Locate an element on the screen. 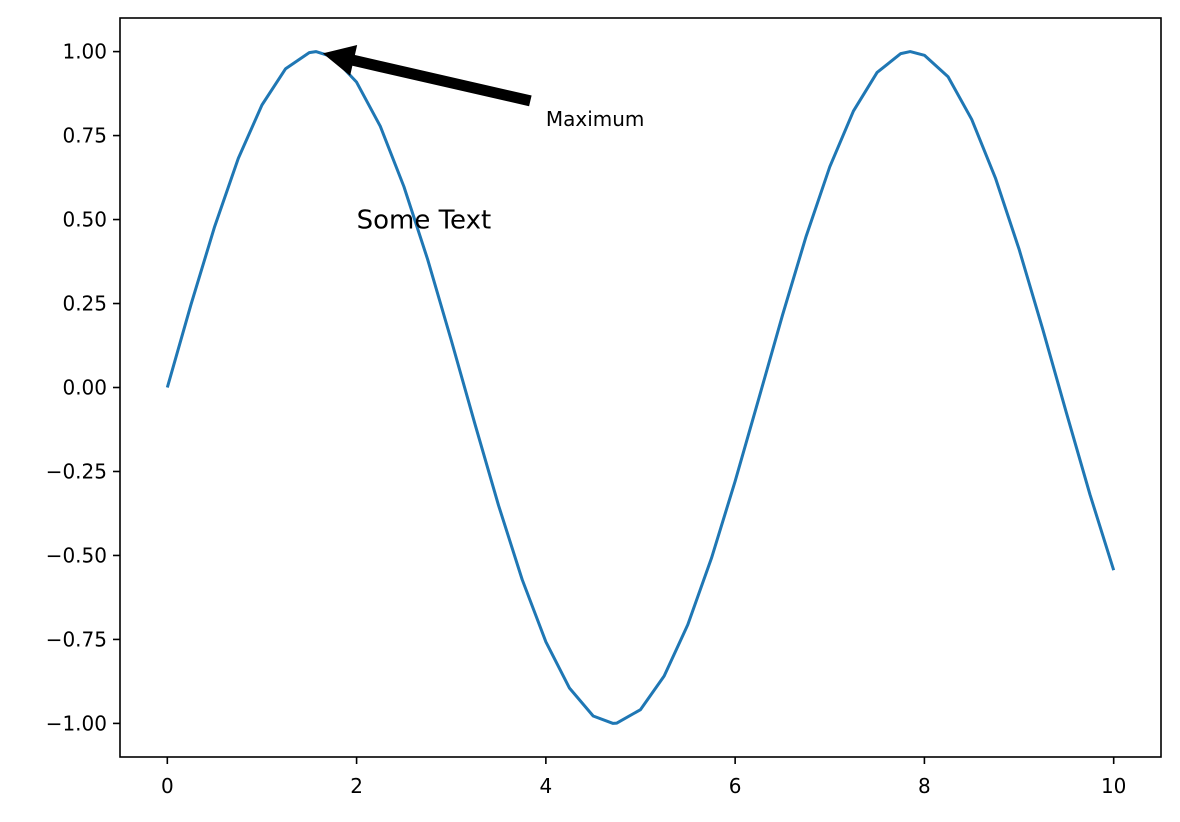  x-tick-label: 2 is located at coordinates (356, 786).